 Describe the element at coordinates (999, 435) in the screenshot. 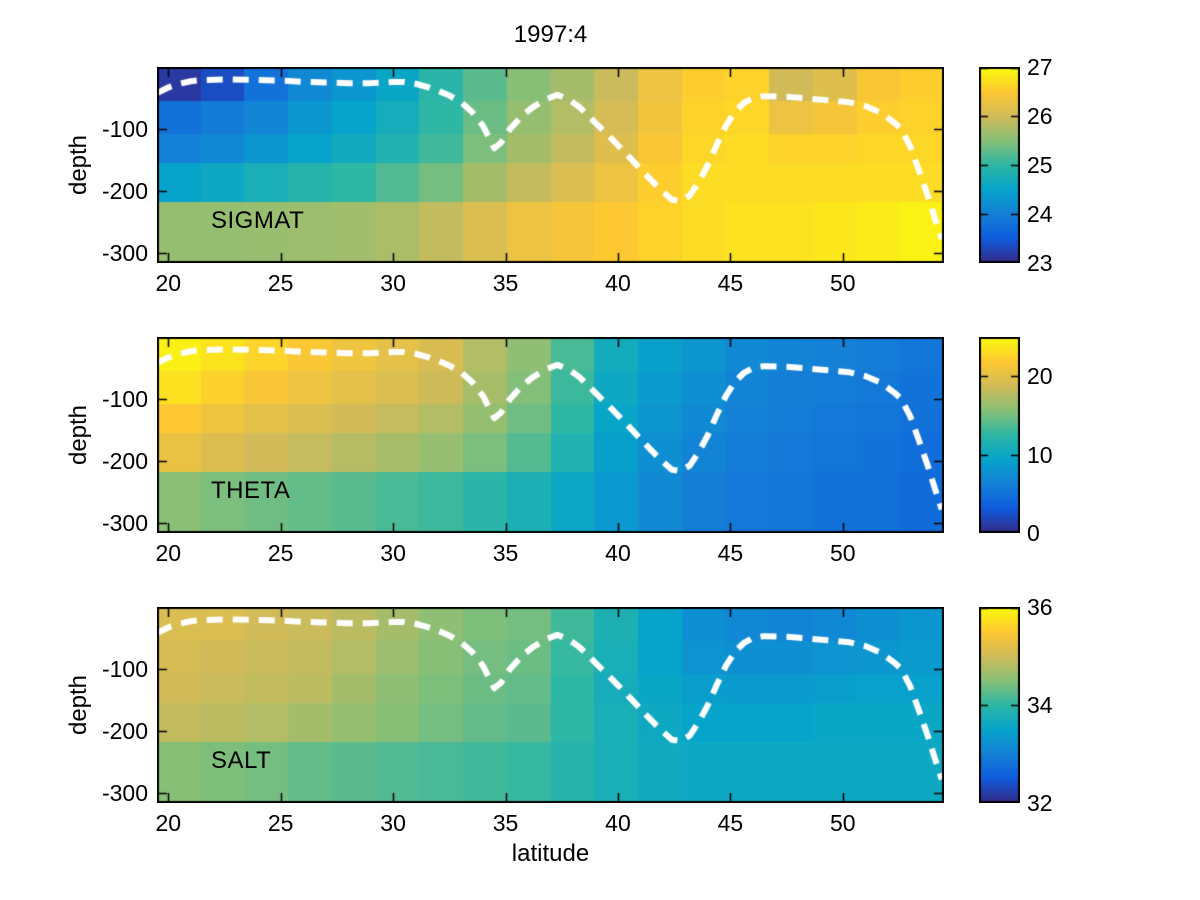

I see `theta-colorbar` at that location.